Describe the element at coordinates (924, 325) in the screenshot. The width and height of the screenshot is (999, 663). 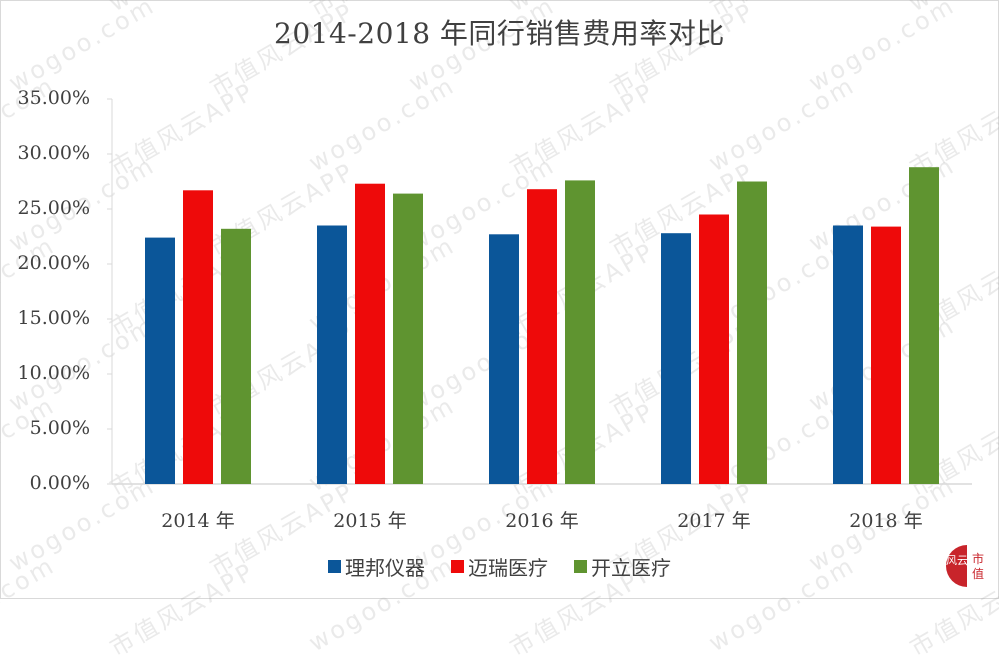
I see `bar-开立医疗-2018 年` at that location.